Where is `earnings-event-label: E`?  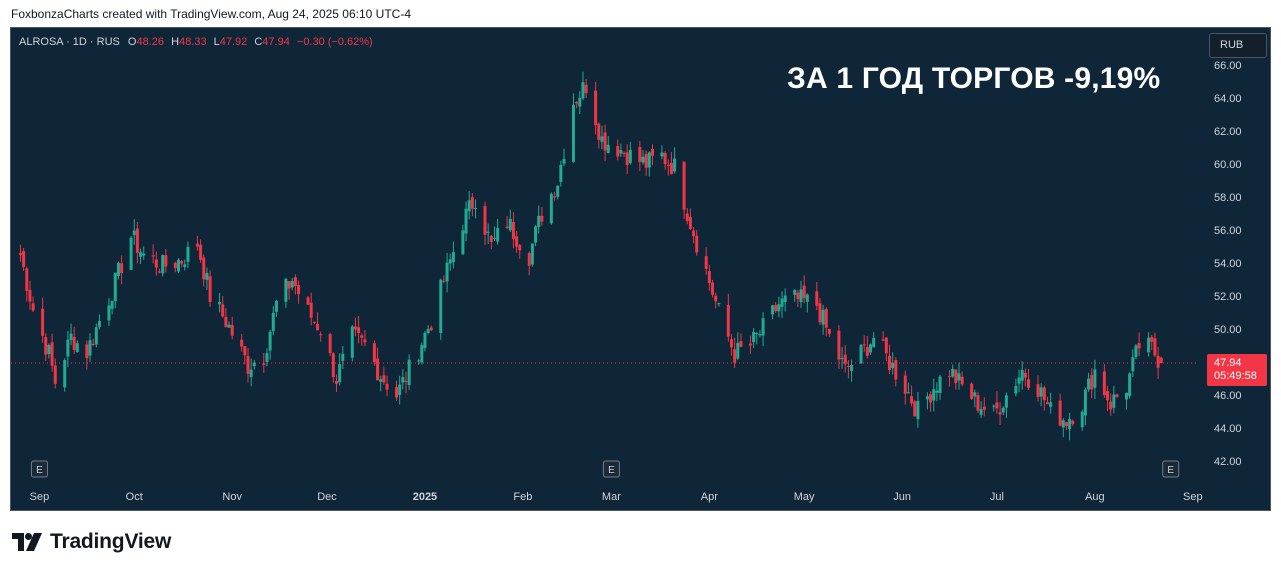 earnings-event-label: E is located at coordinates (1170, 470).